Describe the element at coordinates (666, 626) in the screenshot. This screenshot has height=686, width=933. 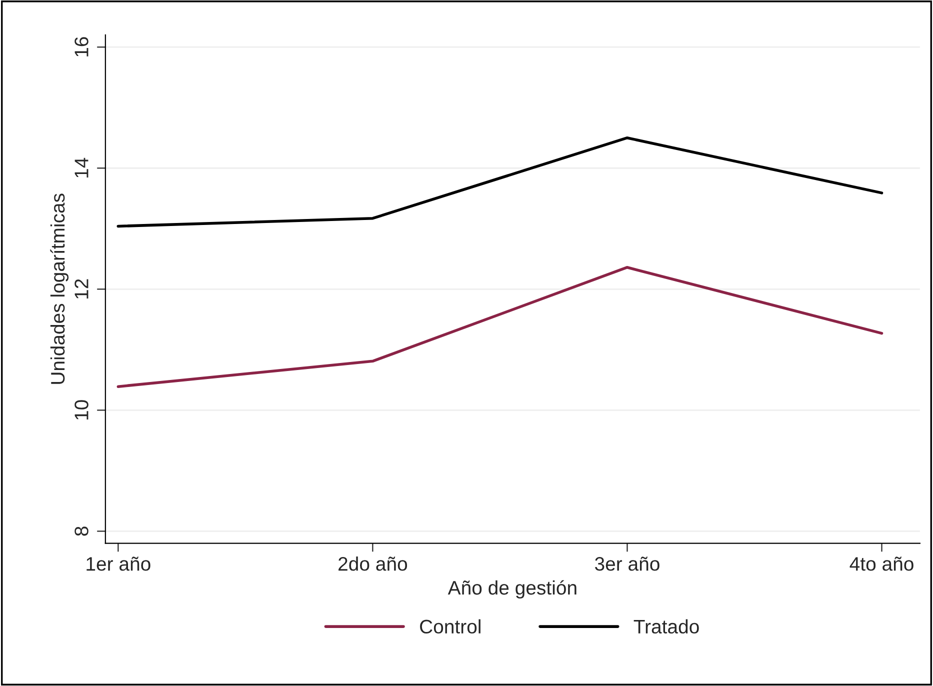
I see `legend-label: Tratado` at that location.